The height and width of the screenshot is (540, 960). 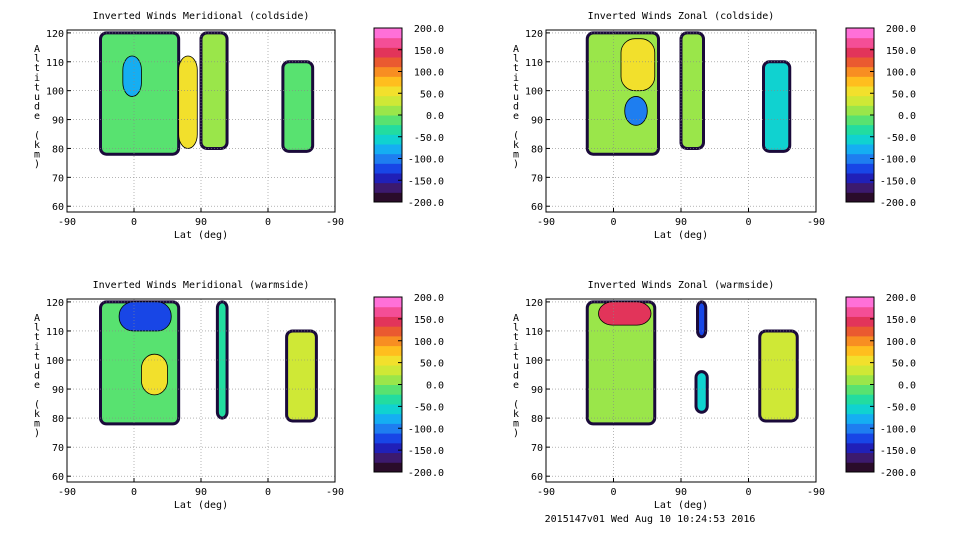 What do you see at coordinates (688, 93) in the screenshot?
I see `data-layer` at bounding box center [688, 93].